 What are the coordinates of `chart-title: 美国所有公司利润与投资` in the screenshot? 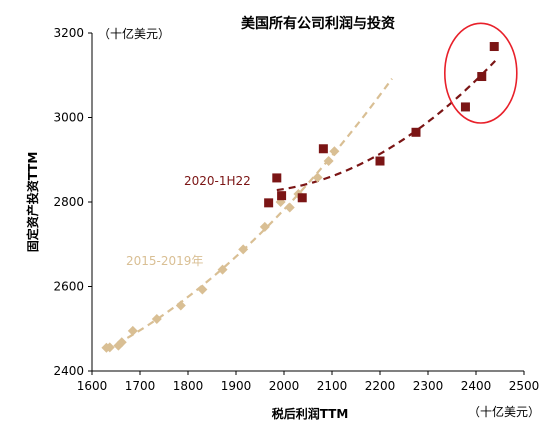 It's located at (318, 23).